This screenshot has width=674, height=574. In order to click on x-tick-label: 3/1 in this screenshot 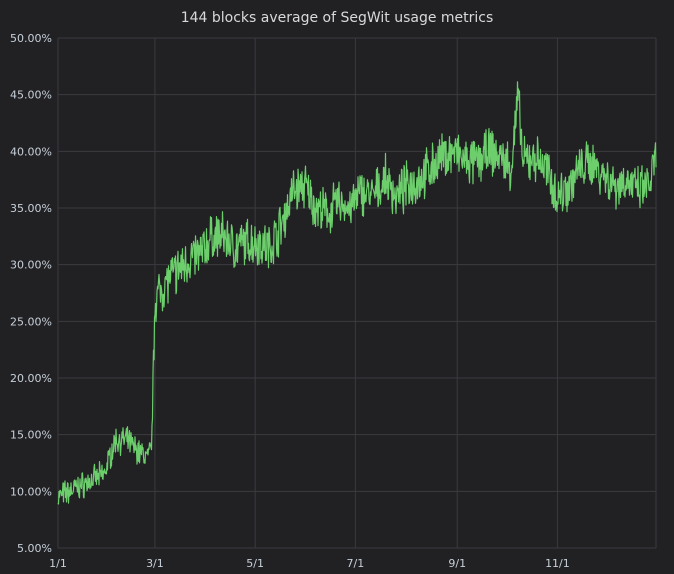, I will do `click(155, 563)`.